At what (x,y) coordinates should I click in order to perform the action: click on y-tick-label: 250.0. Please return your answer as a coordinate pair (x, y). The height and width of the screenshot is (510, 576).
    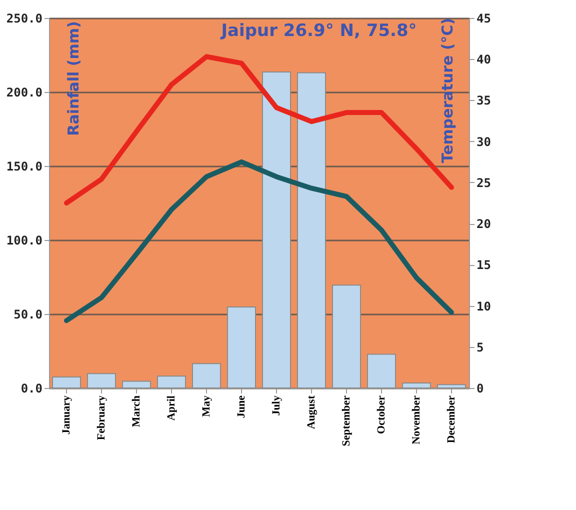
    Looking at the image, I should click on (24, 19).